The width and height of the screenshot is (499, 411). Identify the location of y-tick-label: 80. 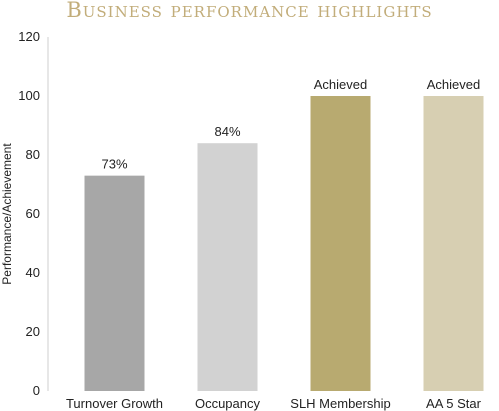
(33, 154).